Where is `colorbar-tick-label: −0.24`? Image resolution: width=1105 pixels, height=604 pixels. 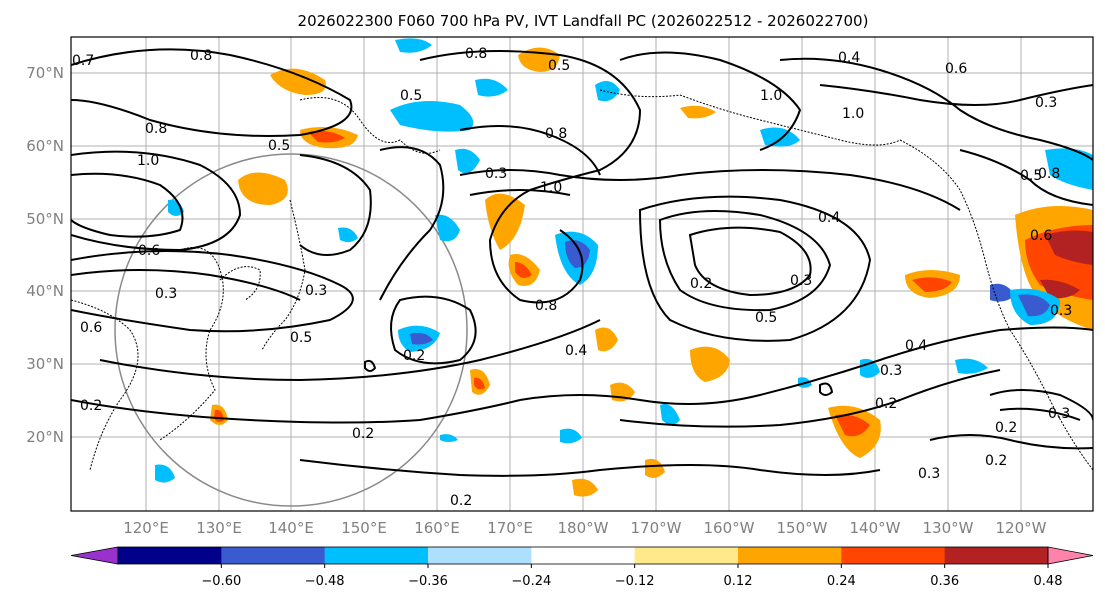 colorbar-tick-label: −0.24 is located at coordinates (531, 581).